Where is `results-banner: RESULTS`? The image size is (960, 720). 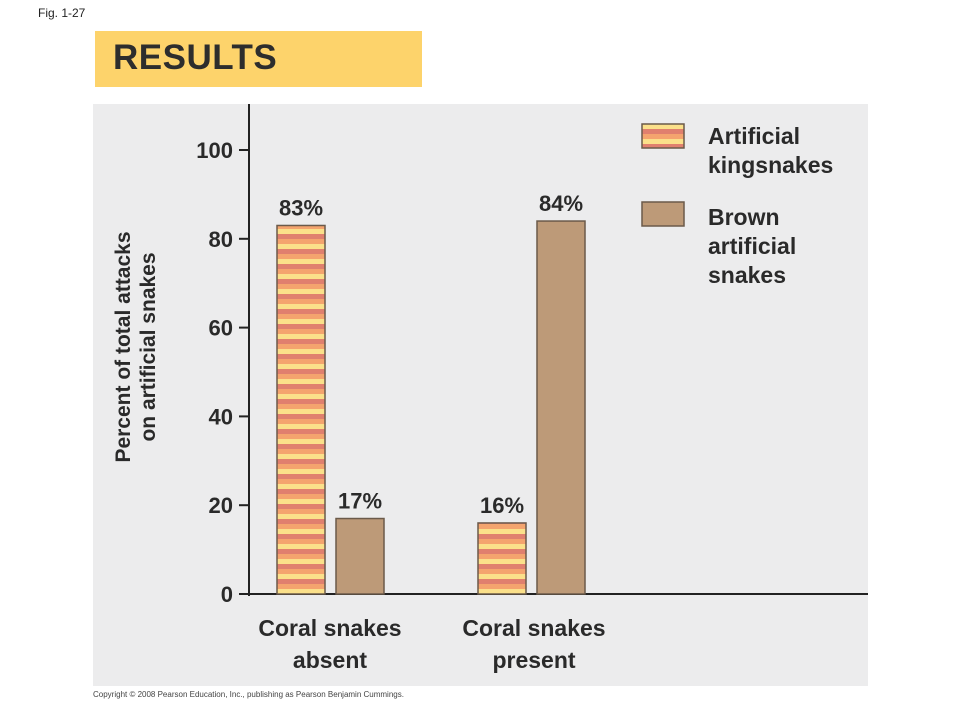
results-banner: RESULTS is located at coordinates (258, 59).